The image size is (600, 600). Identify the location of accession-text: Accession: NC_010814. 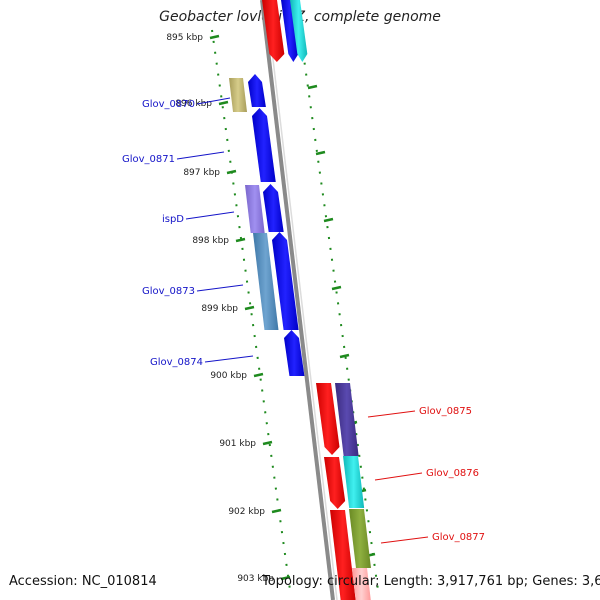
(83, 581).